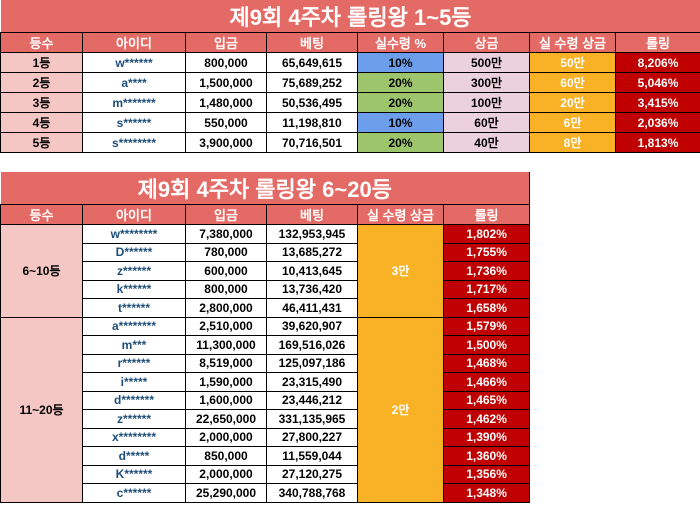 The height and width of the screenshot is (514, 700). I want to click on top5-row: 4등 s****** 550,000 11,198,810 10% 60만 6만 2,036%, so click(350, 122).